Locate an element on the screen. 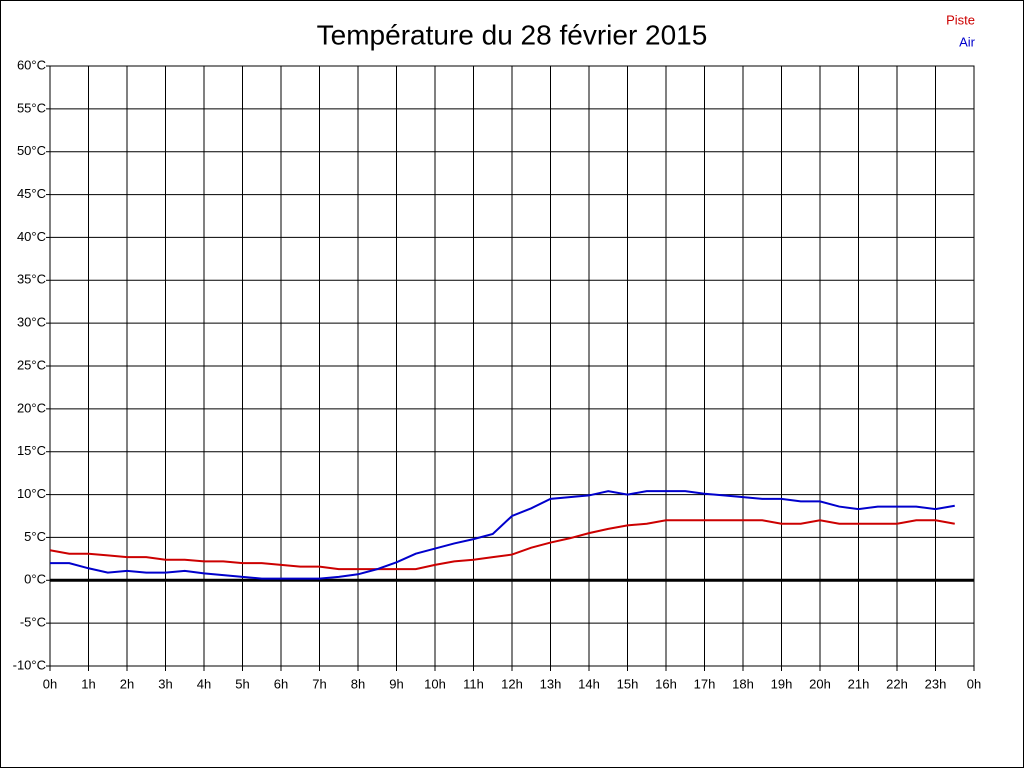 The width and height of the screenshot is (1024, 768). x-tick-label: 15h is located at coordinates (628, 683).